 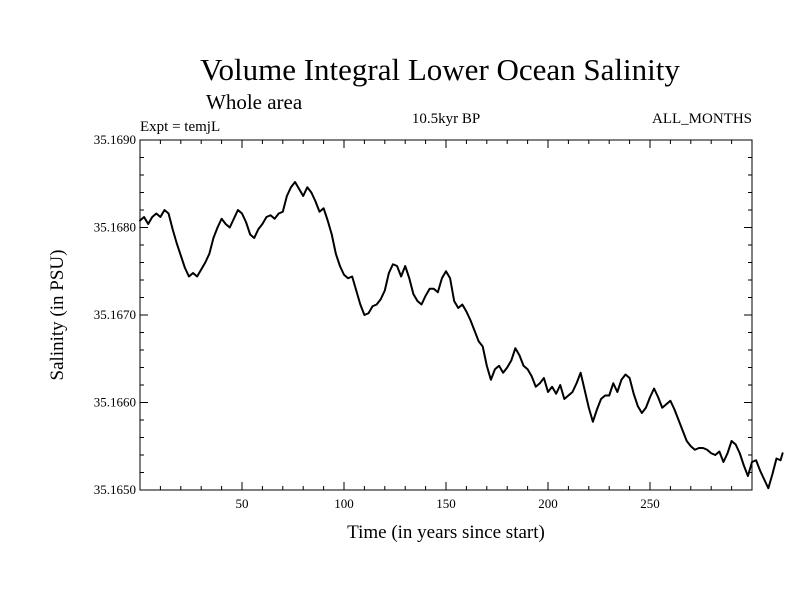 I want to click on months-label: ALL_MONTHS, so click(x=702, y=119).